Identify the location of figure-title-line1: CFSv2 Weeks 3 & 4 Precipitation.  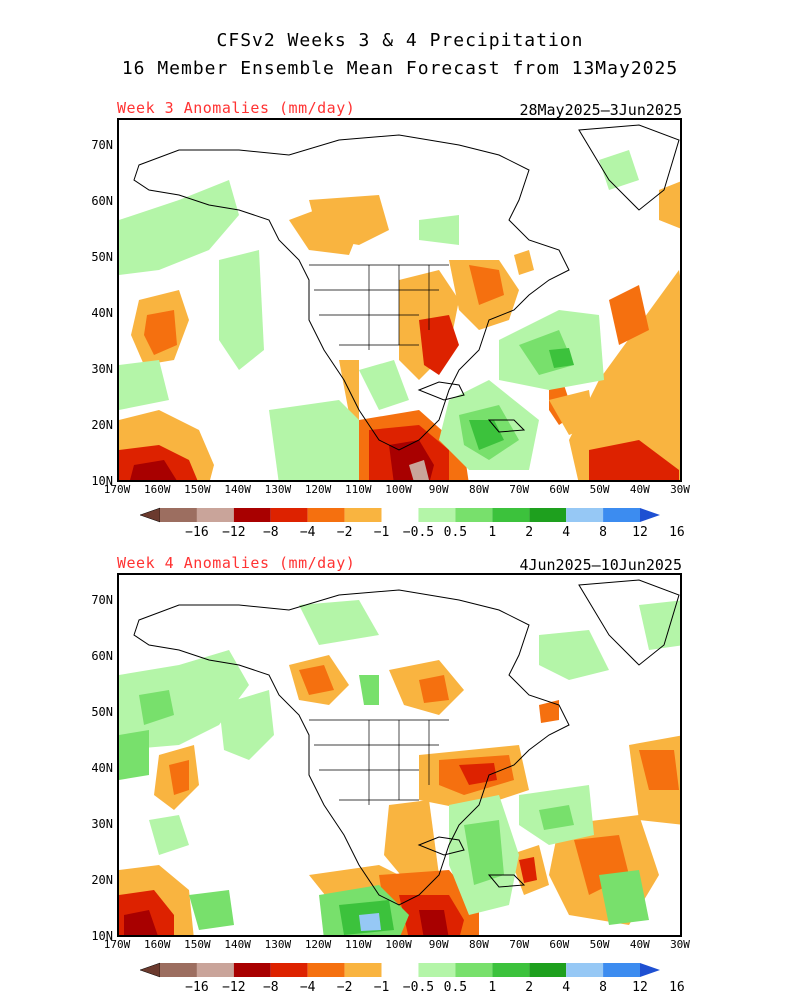
(400, 40).